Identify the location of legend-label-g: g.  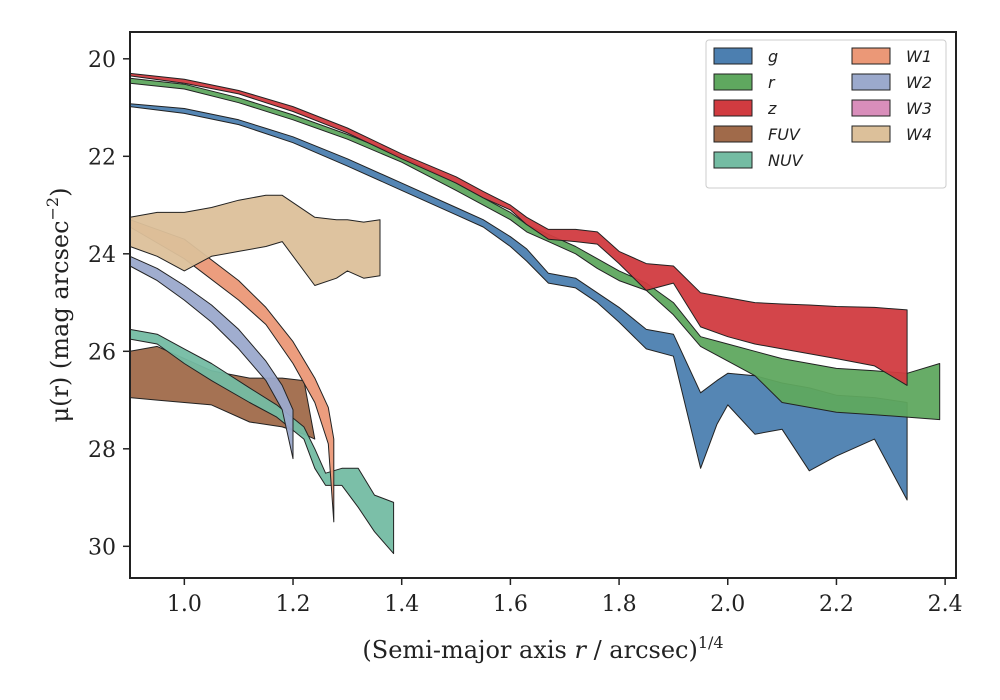
(773, 56).